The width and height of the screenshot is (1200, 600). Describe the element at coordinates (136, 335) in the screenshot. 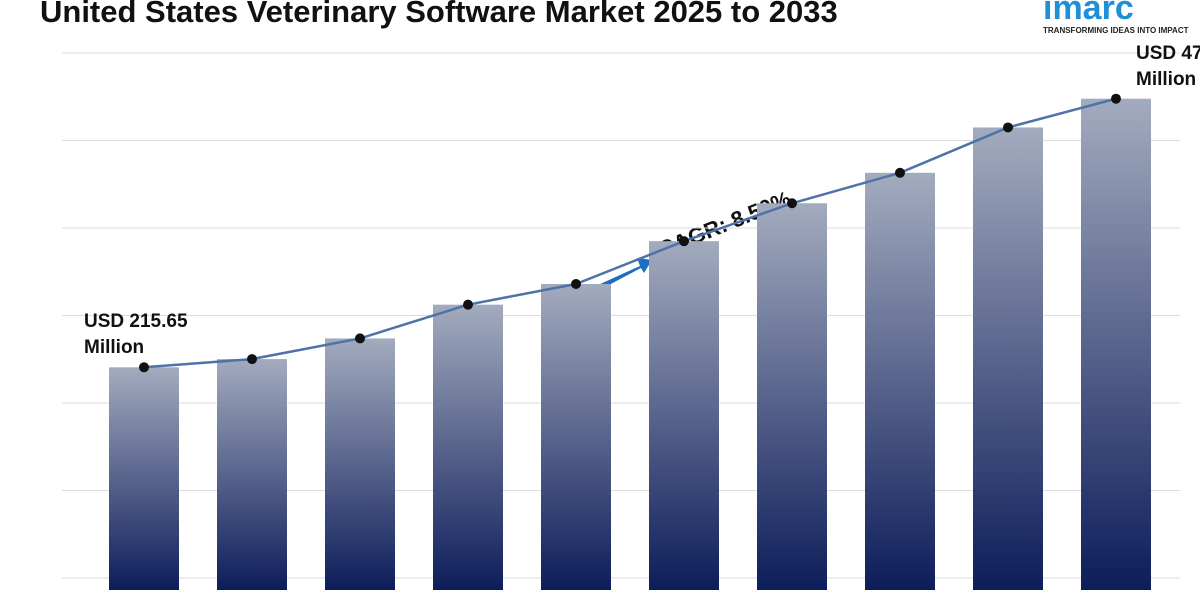

I see `value-label: USD 215.65 Million` at that location.